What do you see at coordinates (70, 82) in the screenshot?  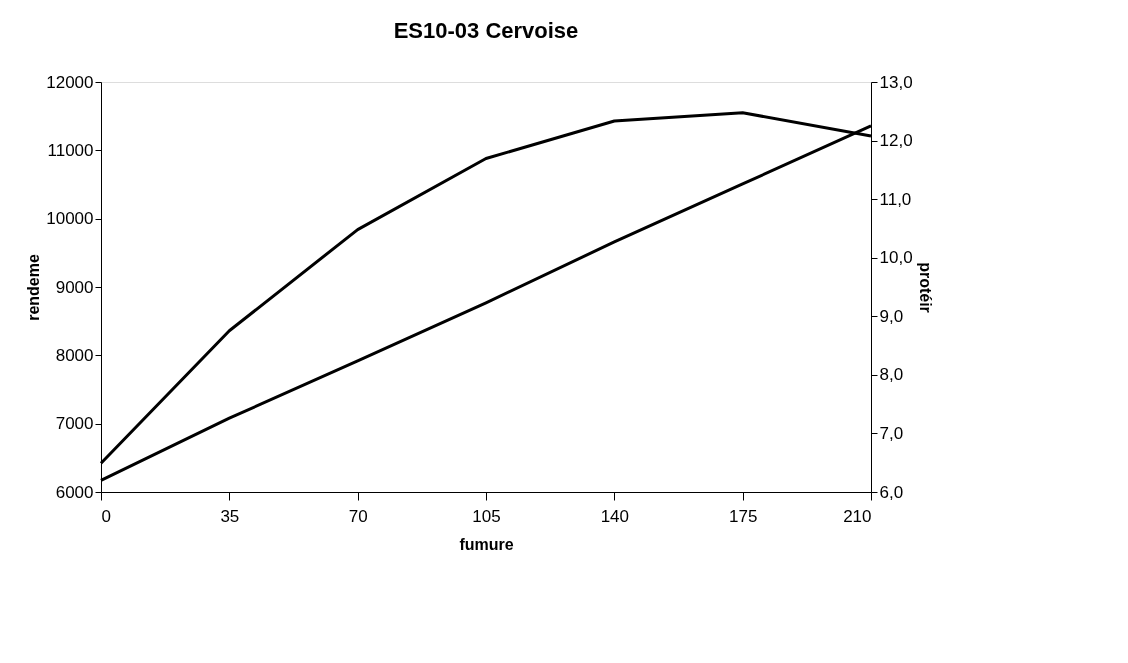 I see `y-tick-label: 12000` at bounding box center [70, 82].